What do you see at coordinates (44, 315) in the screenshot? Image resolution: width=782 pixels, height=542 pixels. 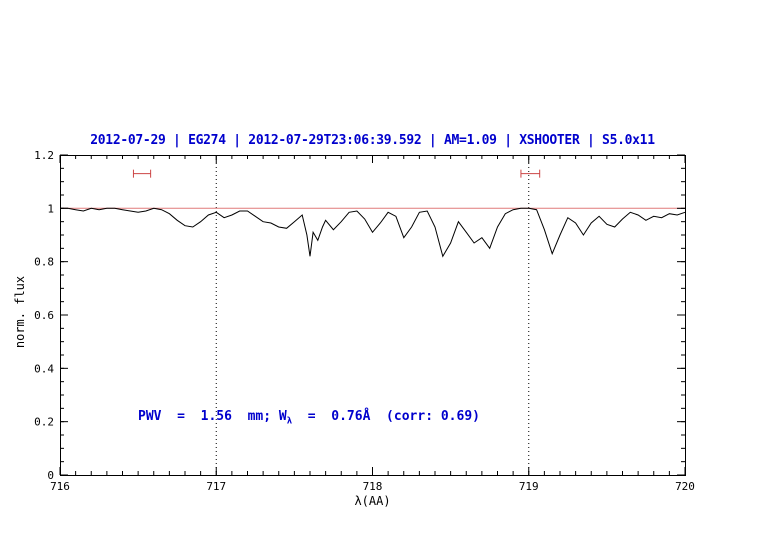 I see `y-tick-label: 0.6` at bounding box center [44, 315].